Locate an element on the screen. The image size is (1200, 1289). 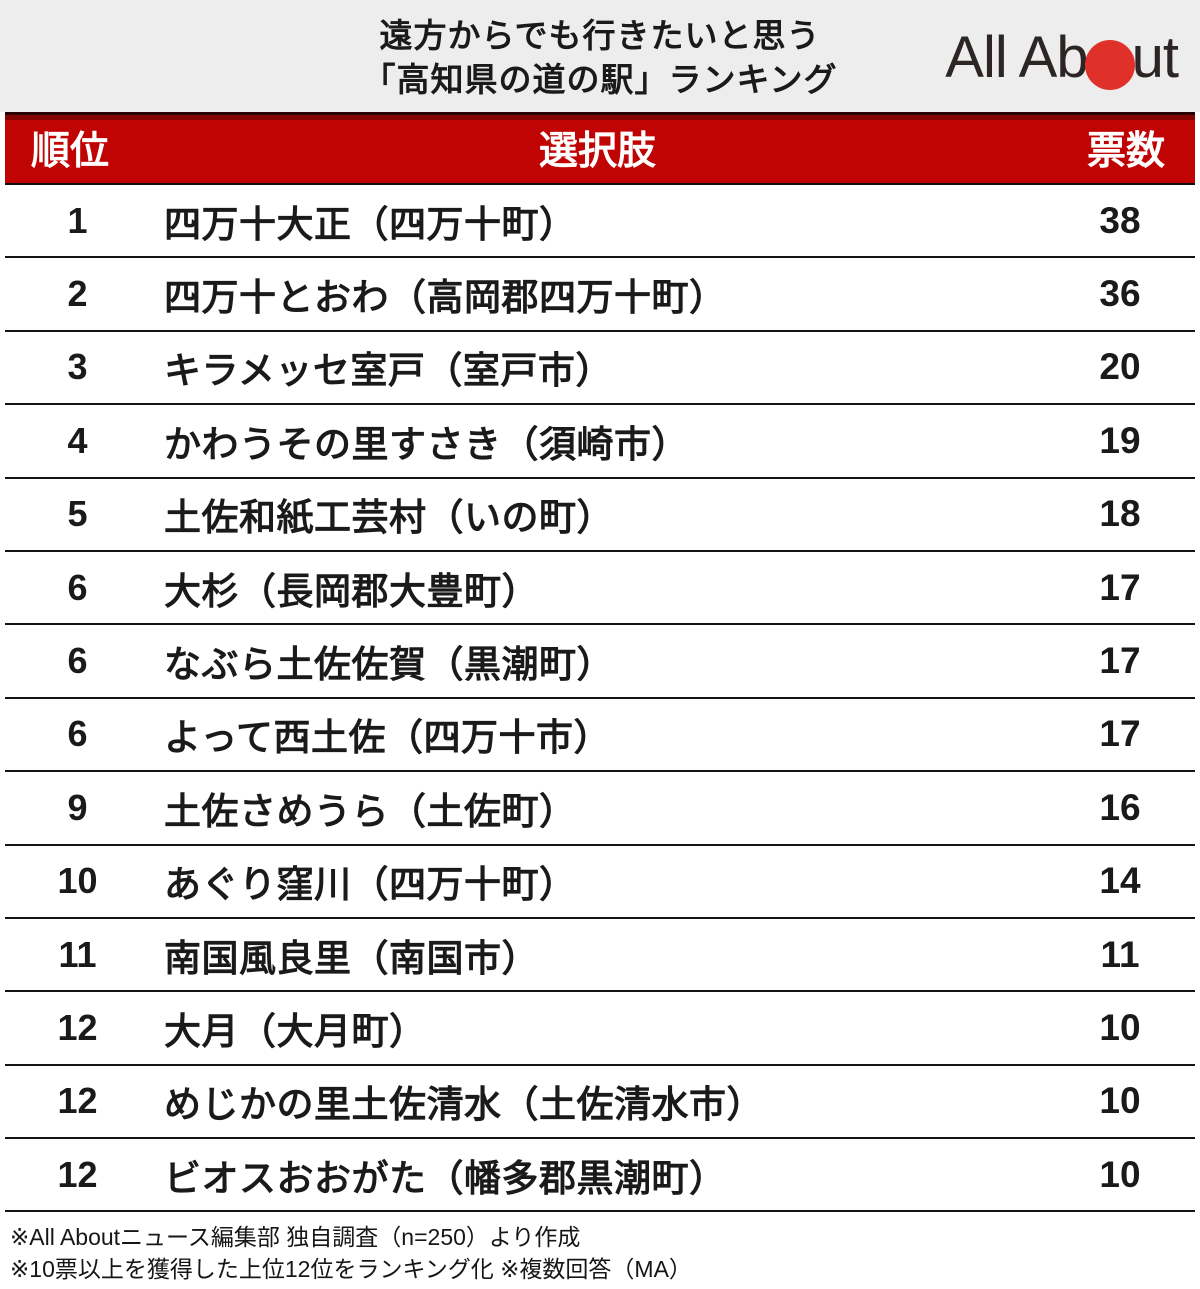
rank-cell: 9 is located at coordinates (77, 807).